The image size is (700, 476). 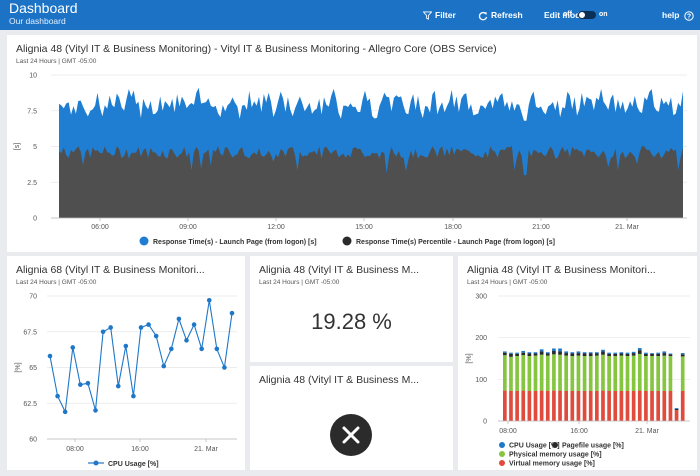 What do you see at coordinates (364, 227) in the screenshot?
I see `x-tick-label: 15:00` at bounding box center [364, 227].